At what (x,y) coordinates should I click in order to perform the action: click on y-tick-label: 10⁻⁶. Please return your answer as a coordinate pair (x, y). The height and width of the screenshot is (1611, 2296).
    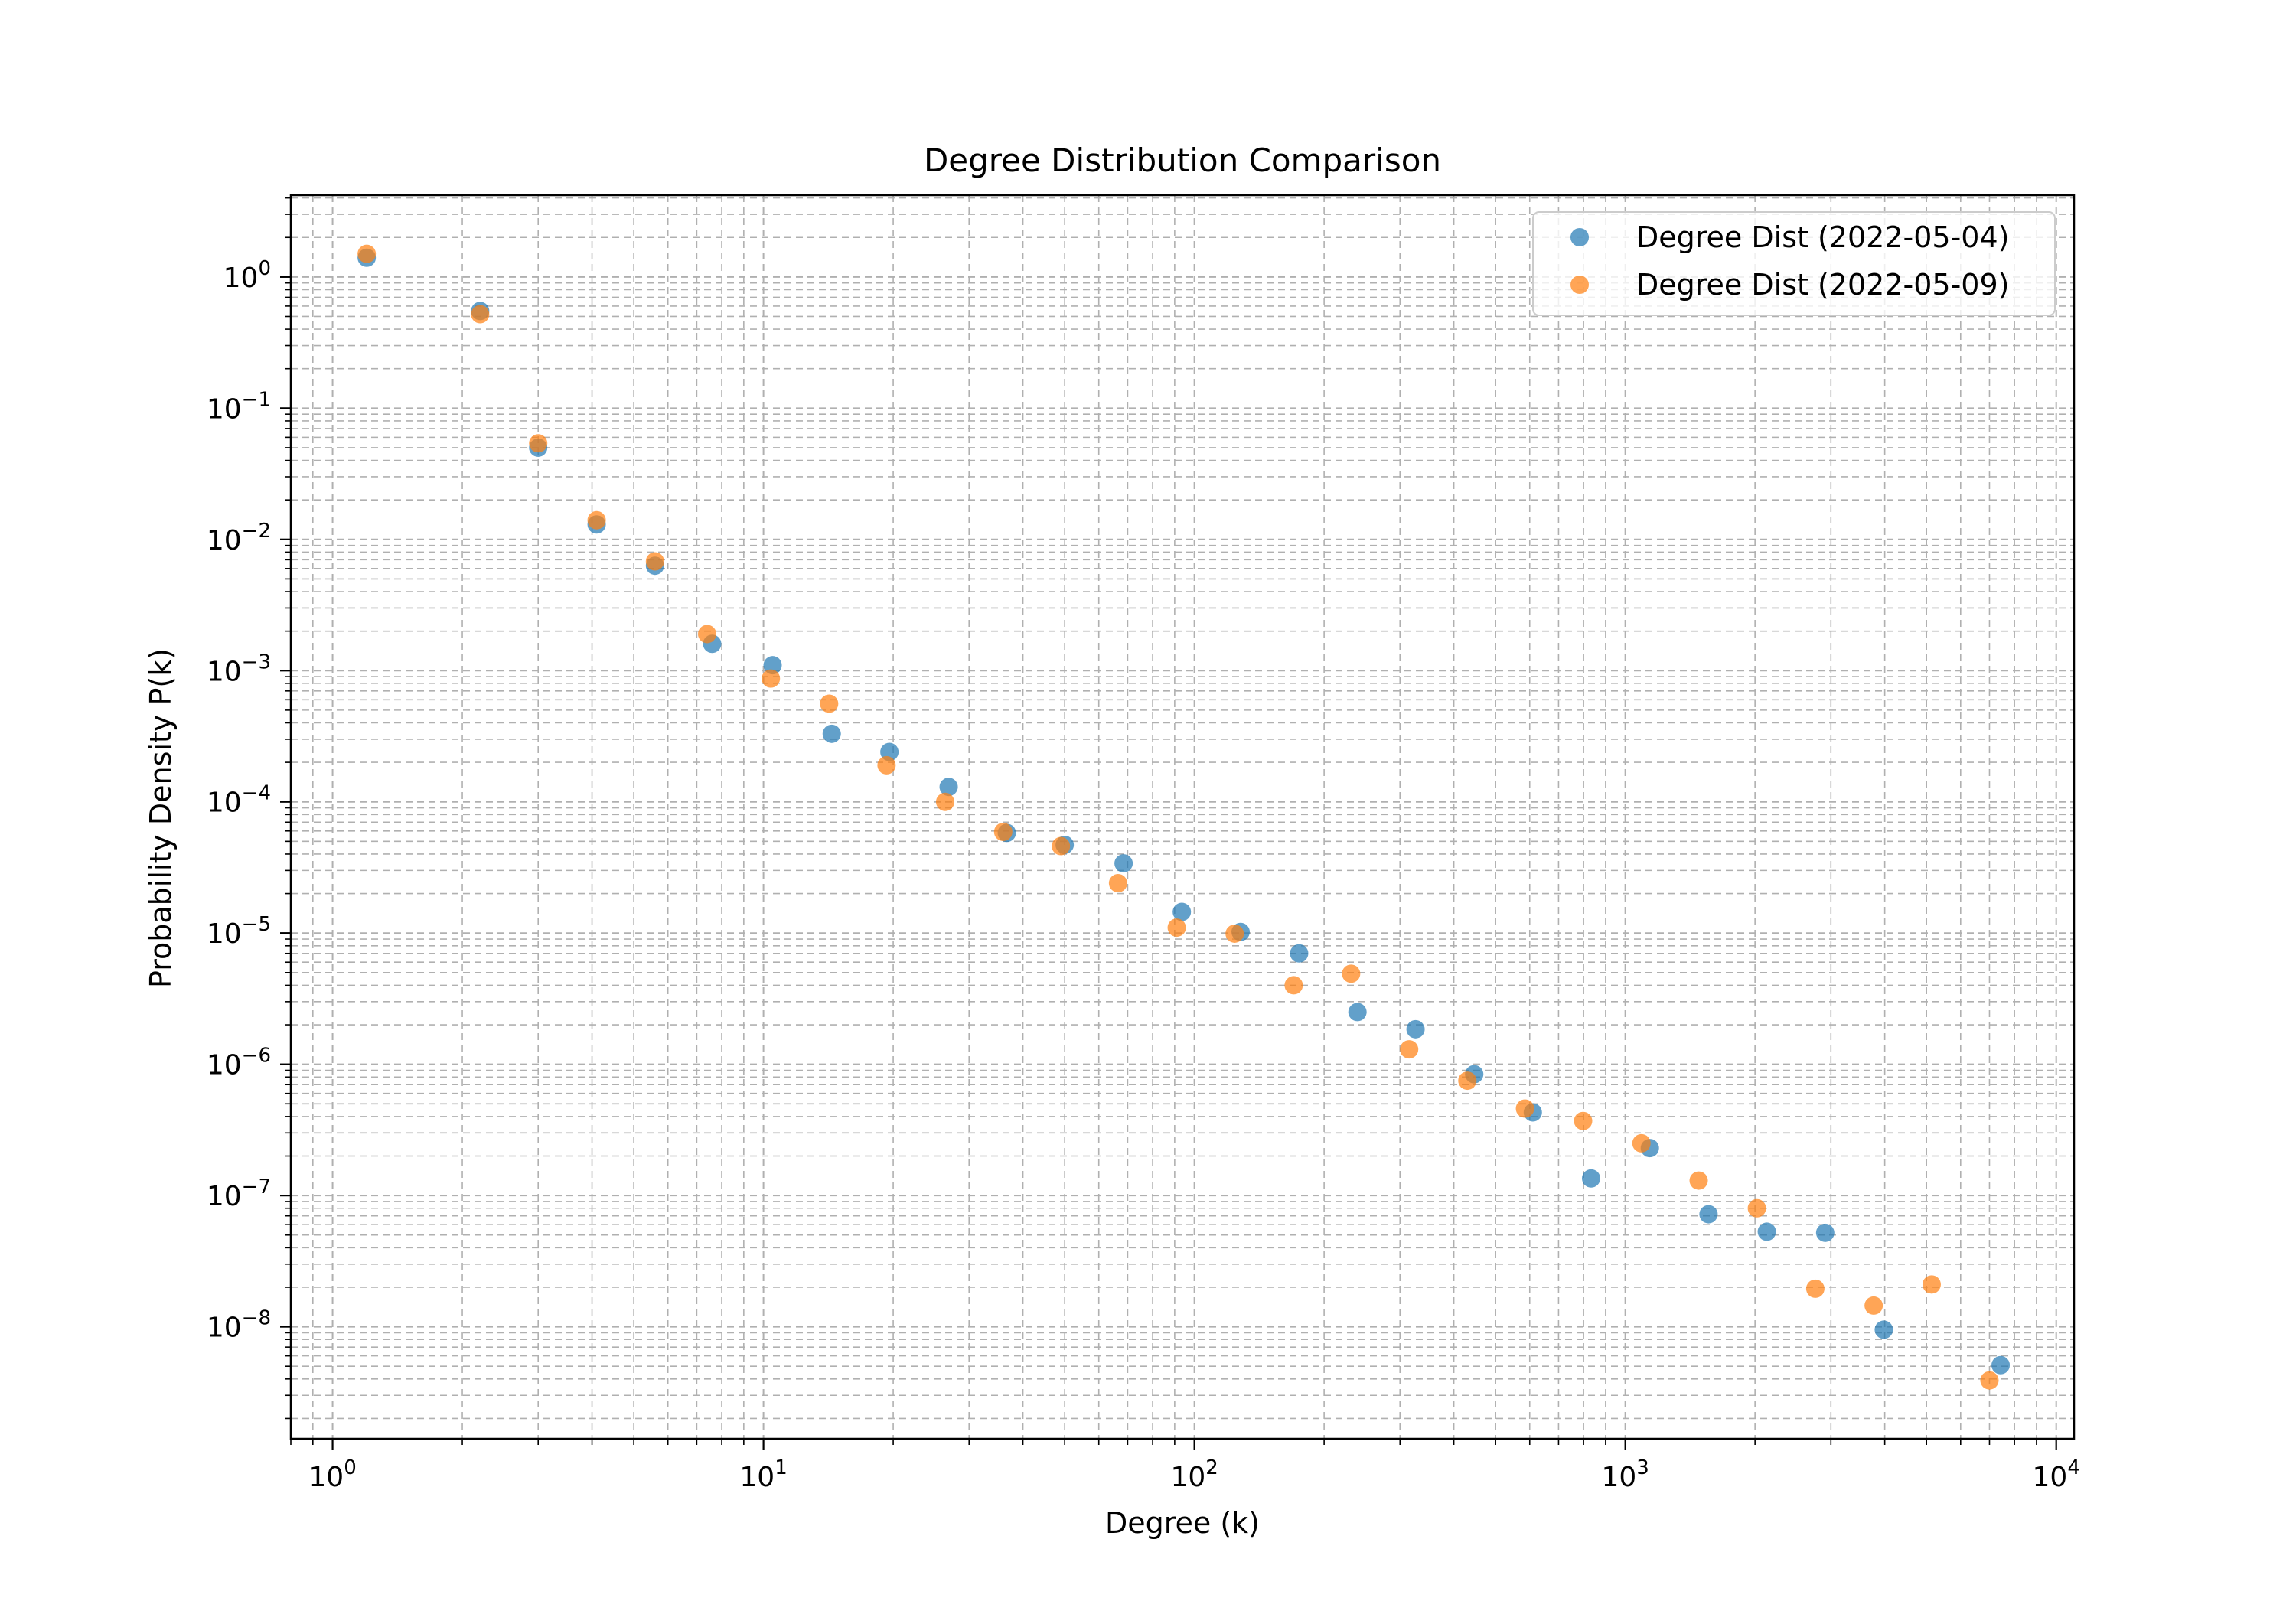
    Looking at the image, I should click on (239, 1063).